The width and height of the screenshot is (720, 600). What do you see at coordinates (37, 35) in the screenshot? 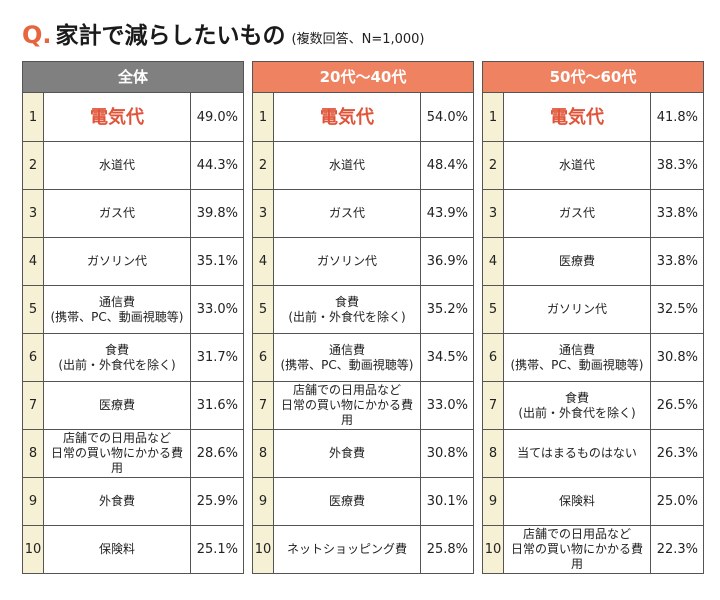
I see `question-mark-label: Q.` at bounding box center [37, 35].